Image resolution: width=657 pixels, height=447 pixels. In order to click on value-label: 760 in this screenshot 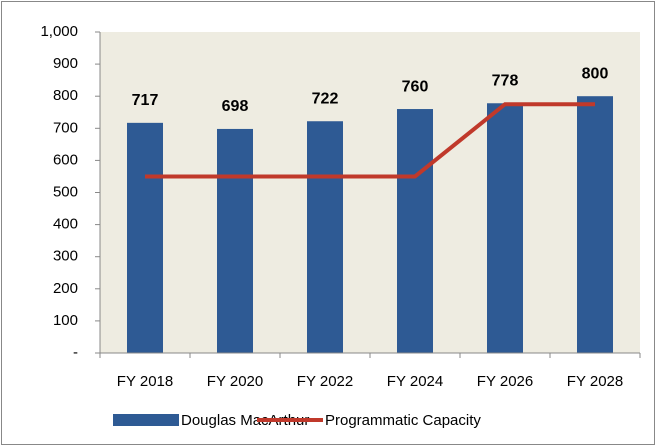, I will do `click(415, 86)`.